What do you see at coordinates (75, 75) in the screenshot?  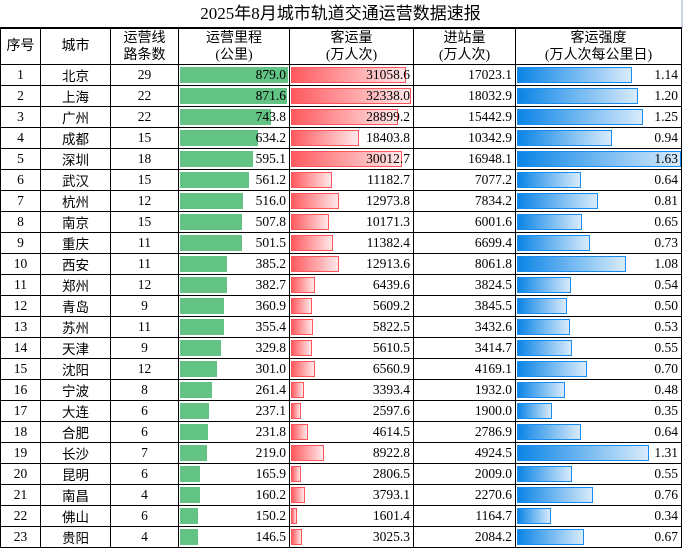 I see `cell-city: 北京` at bounding box center [75, 75].